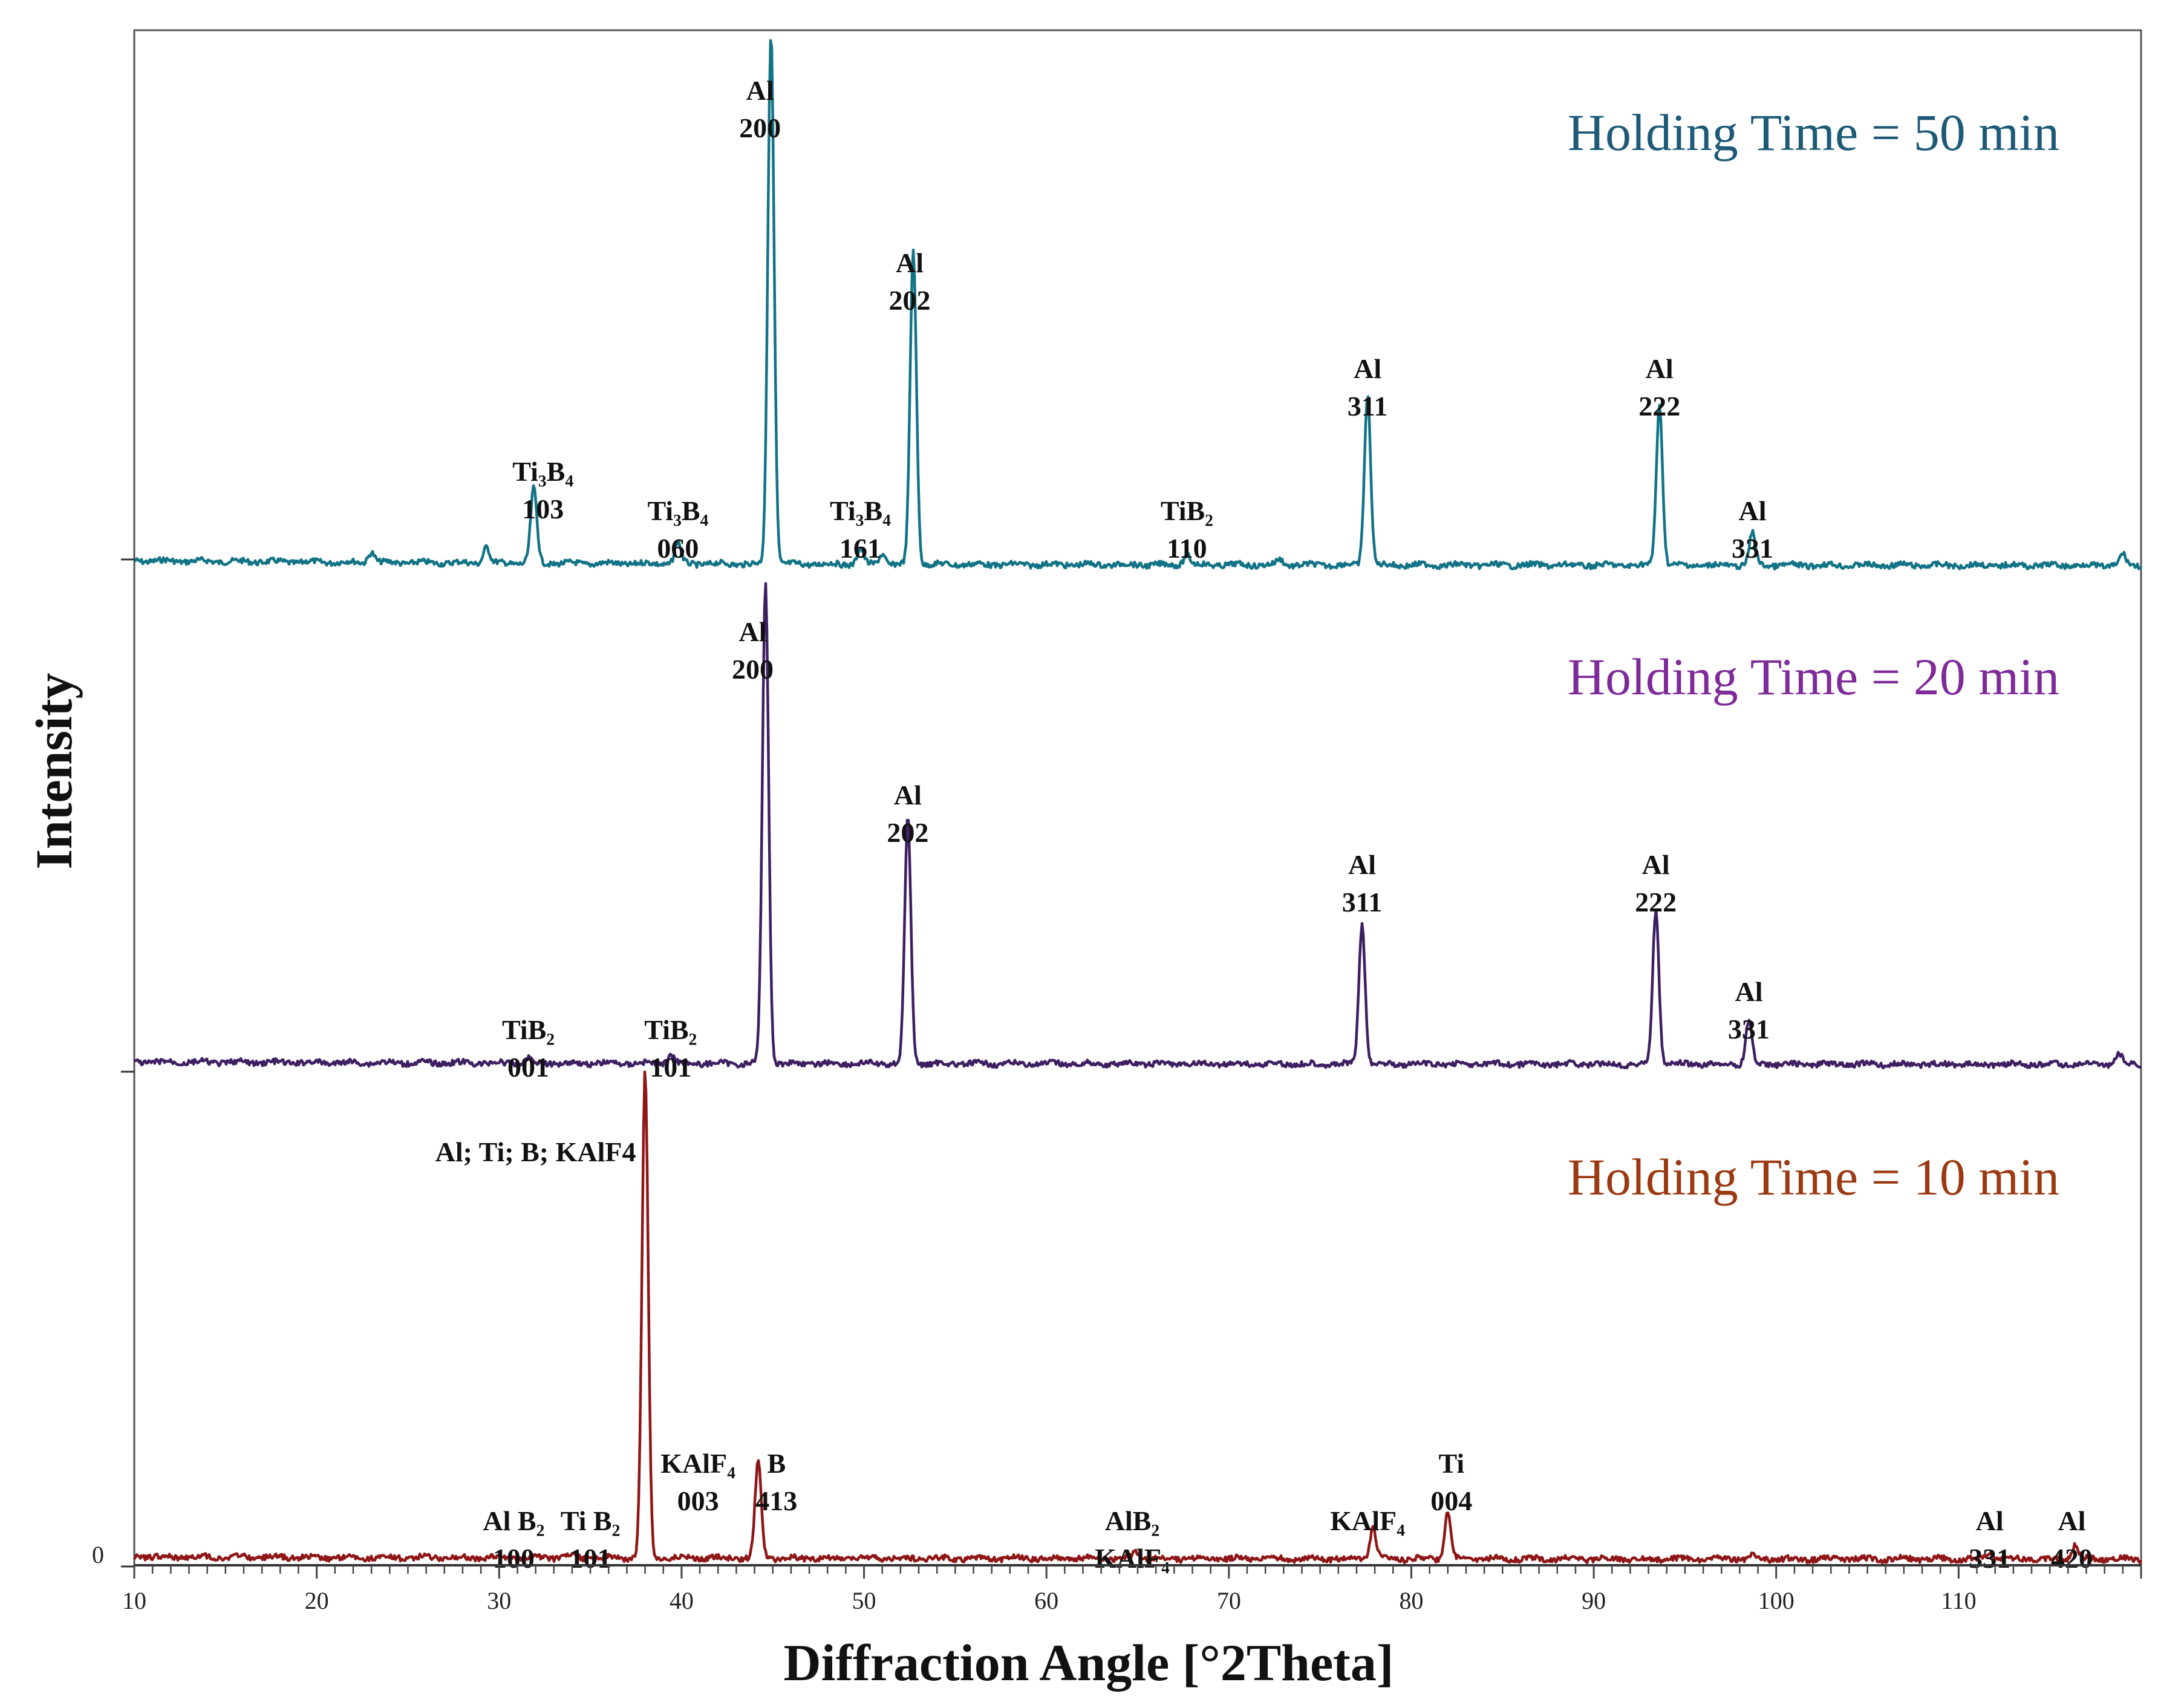 This screenshot has width=2158, height=1708. I want to click on peak-label: Ti₃B₄ 161, so click(860, 529).